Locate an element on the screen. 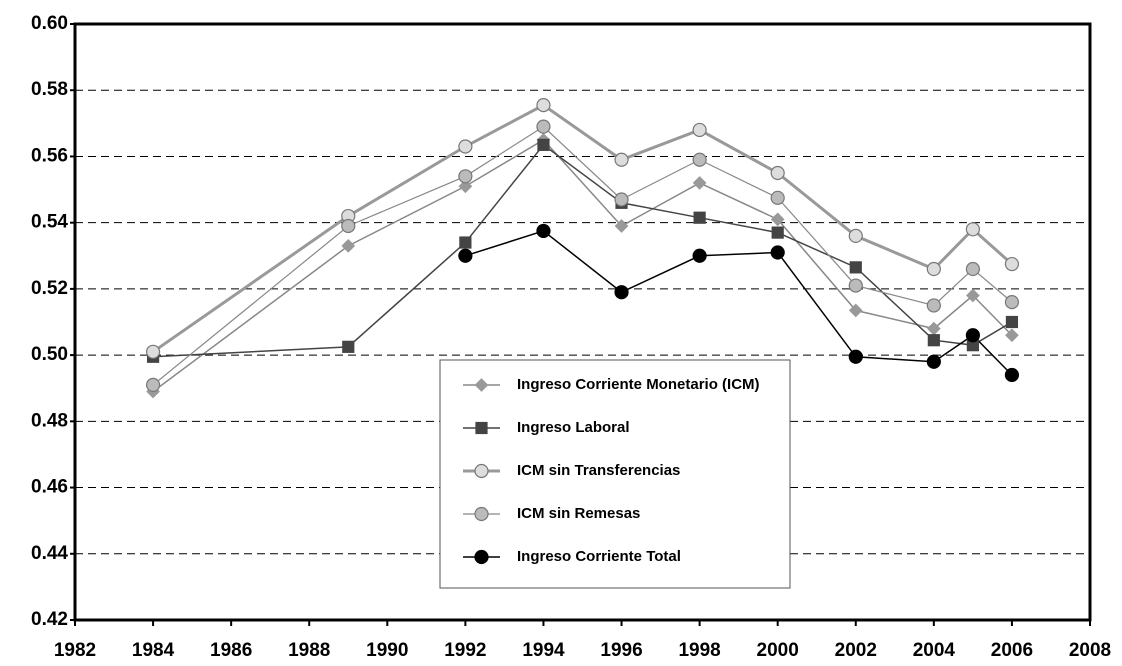 The image size is (1122, 666). legend-label: Ingreso Corriente Monetario (ICM) is located at coordinates (638, 384).